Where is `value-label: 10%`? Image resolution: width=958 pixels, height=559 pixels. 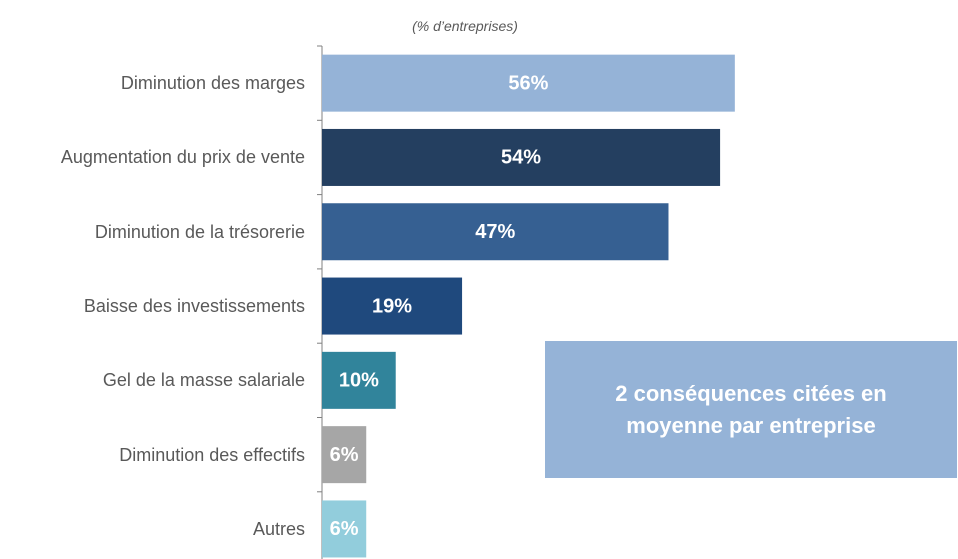
value-label: 10% is located at coordinates (359, 381).